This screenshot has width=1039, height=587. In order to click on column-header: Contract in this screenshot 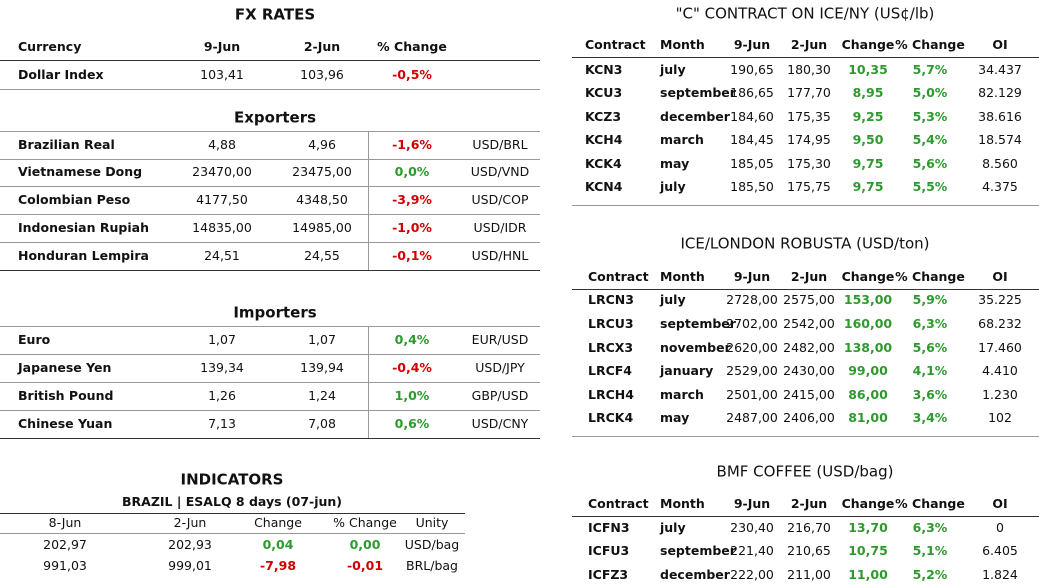, I will do `click(618, 276)`.